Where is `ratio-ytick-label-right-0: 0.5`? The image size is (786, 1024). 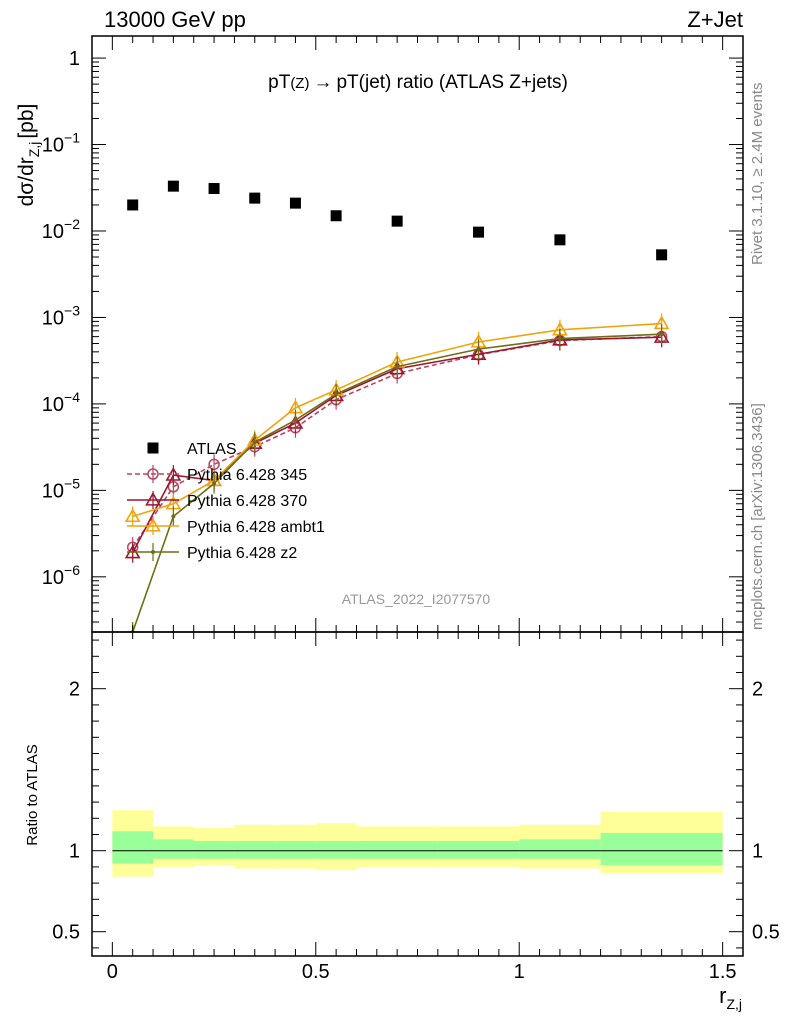
ratio-ytick-label-right-0: 0.5 is located at coordinates (766, 933).